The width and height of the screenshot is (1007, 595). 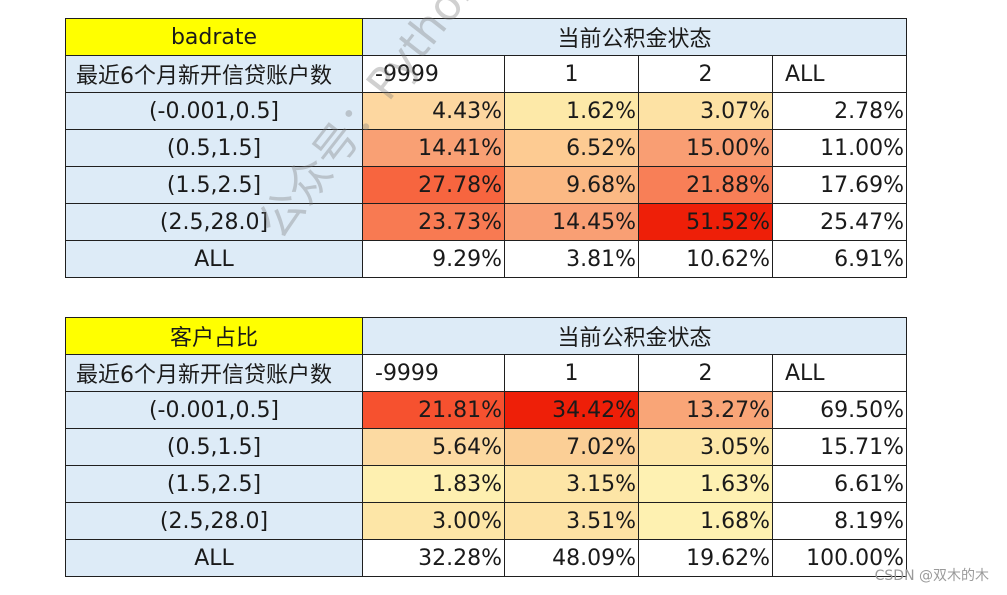 I want to click on data-cell: 23.73%, so click(x=433, y=222).